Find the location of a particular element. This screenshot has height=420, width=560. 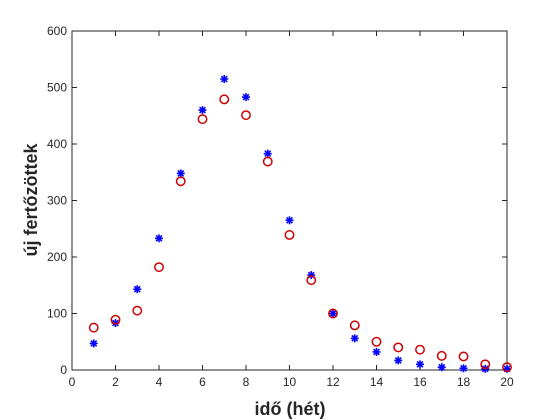

x-tick-label: 4 is located at coordinates (159, 382).